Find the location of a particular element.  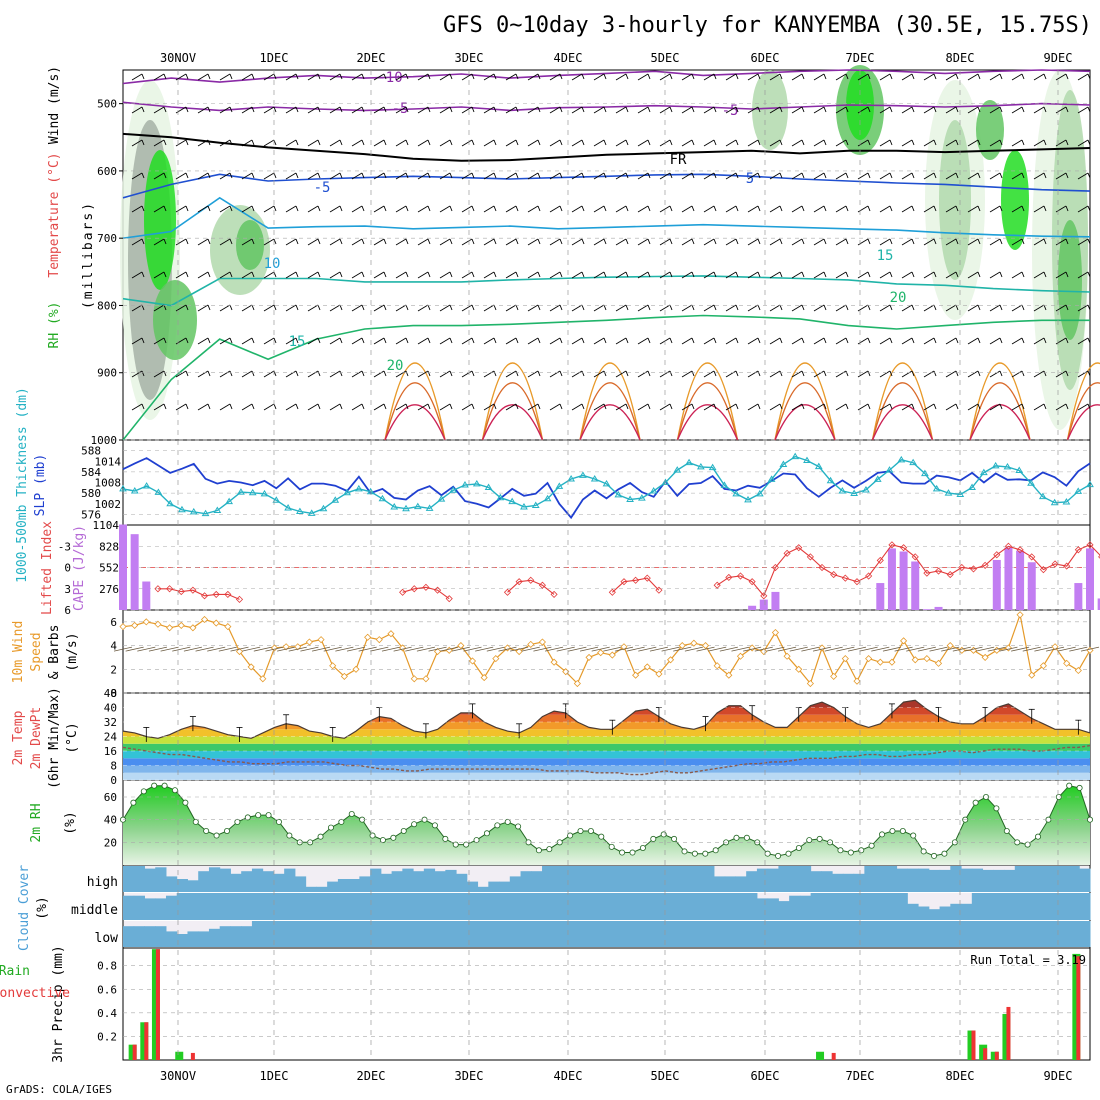

cape-bar is located at coordinates (996, 584).